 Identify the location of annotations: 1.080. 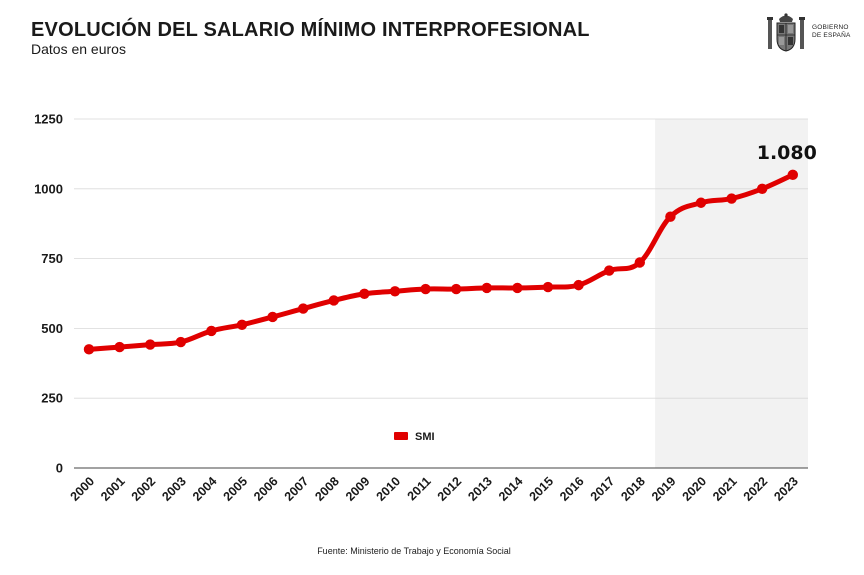
(787, 153).